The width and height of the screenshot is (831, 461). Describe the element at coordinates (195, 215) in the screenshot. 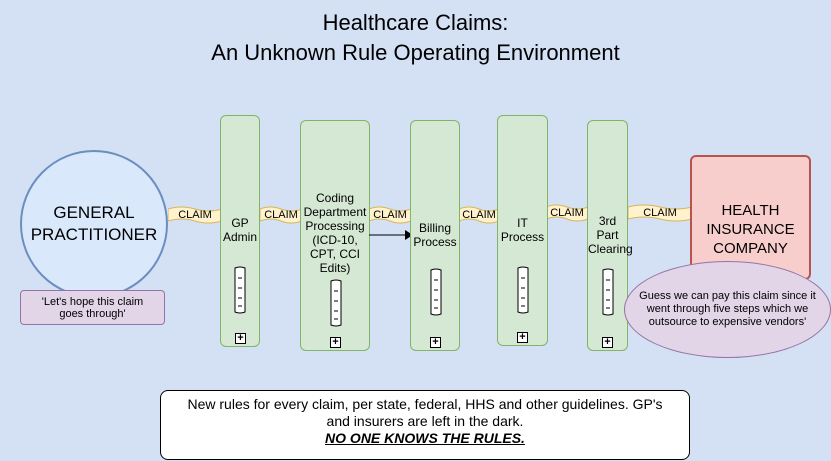

I see `claim-banner-1: CLAIM` at that location.